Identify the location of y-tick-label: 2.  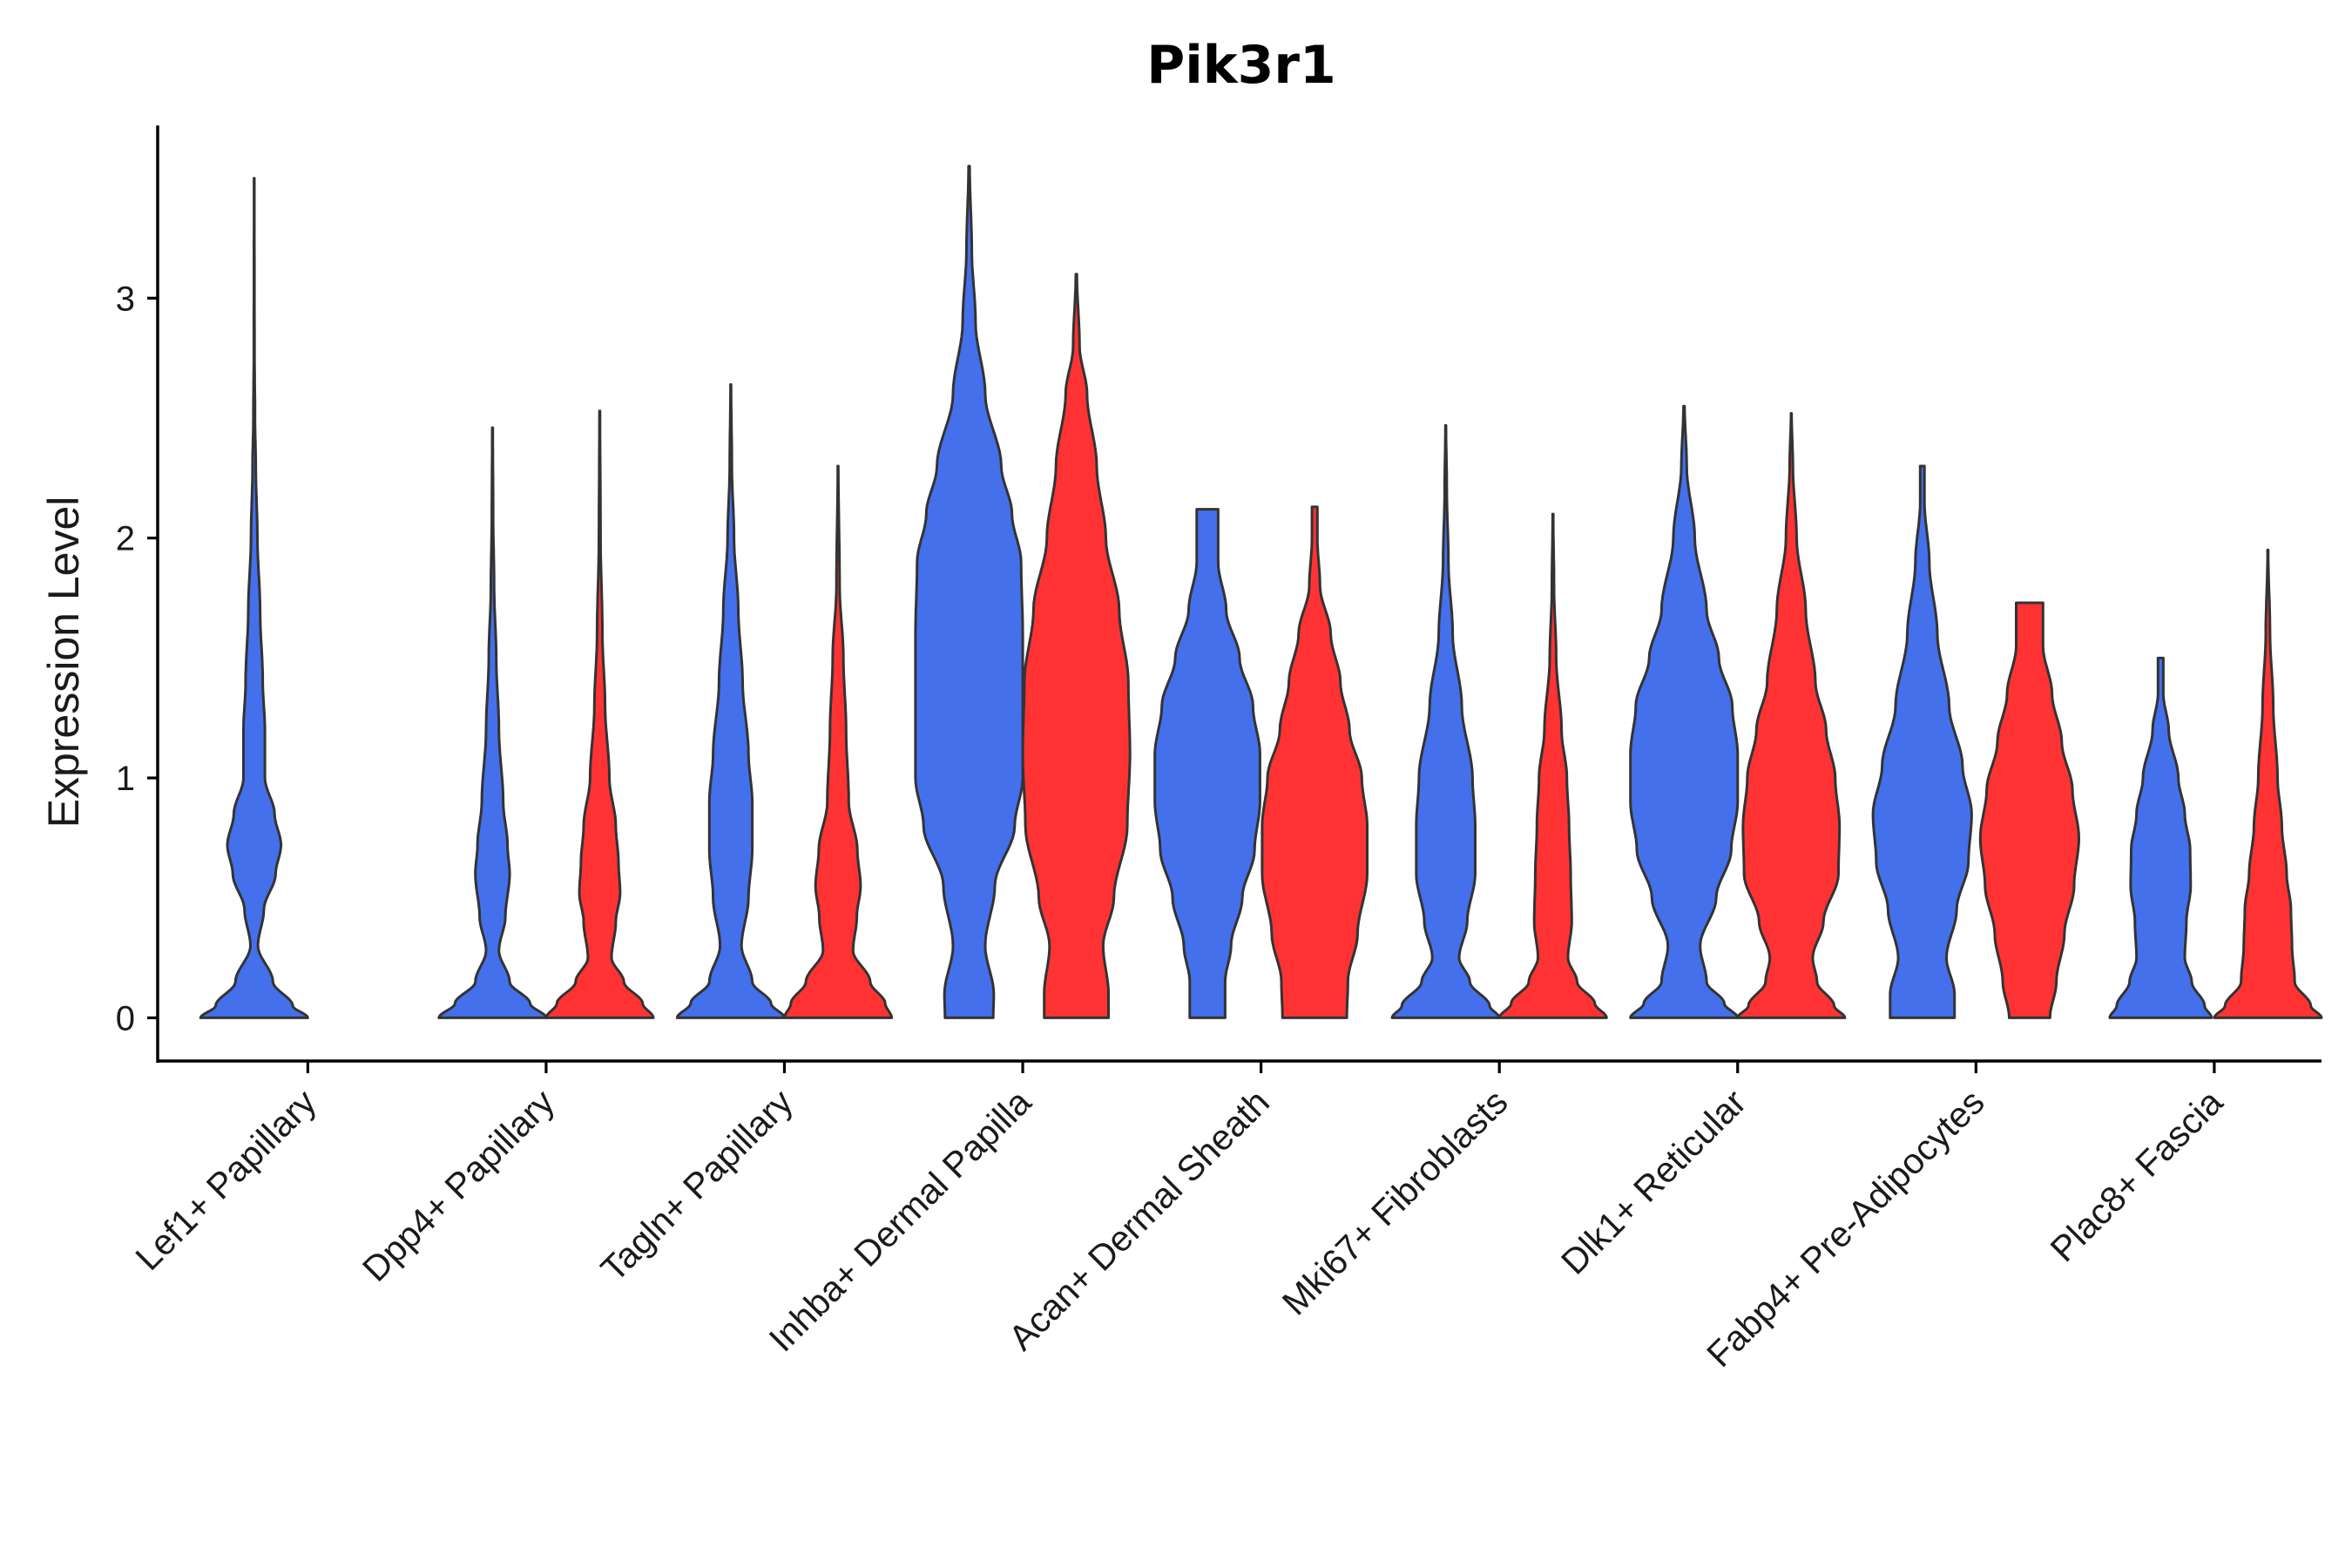
(125, 539).